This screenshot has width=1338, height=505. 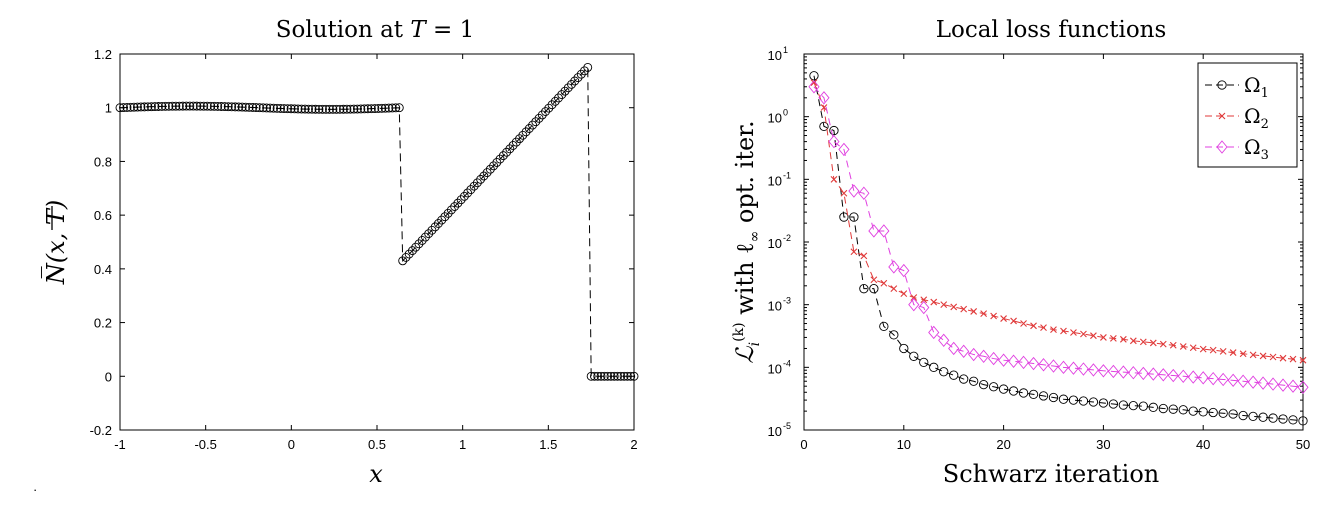 I want to click on right-x-tick-label: 20, so click(x=1003, y=444).